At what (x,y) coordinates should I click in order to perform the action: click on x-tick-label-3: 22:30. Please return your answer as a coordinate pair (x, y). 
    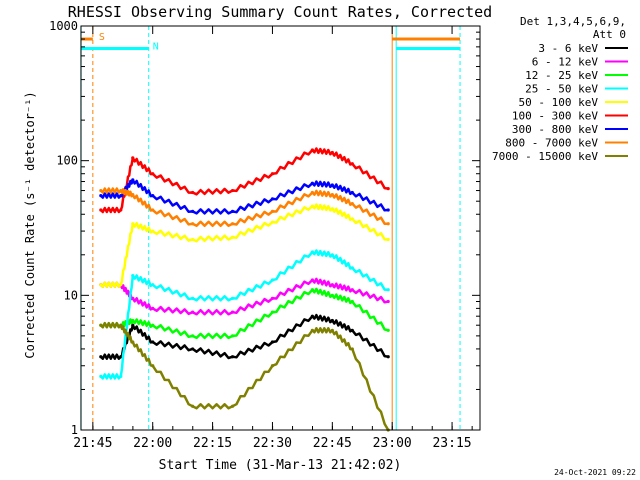
    Looking at the image, I should click on (272, 443).